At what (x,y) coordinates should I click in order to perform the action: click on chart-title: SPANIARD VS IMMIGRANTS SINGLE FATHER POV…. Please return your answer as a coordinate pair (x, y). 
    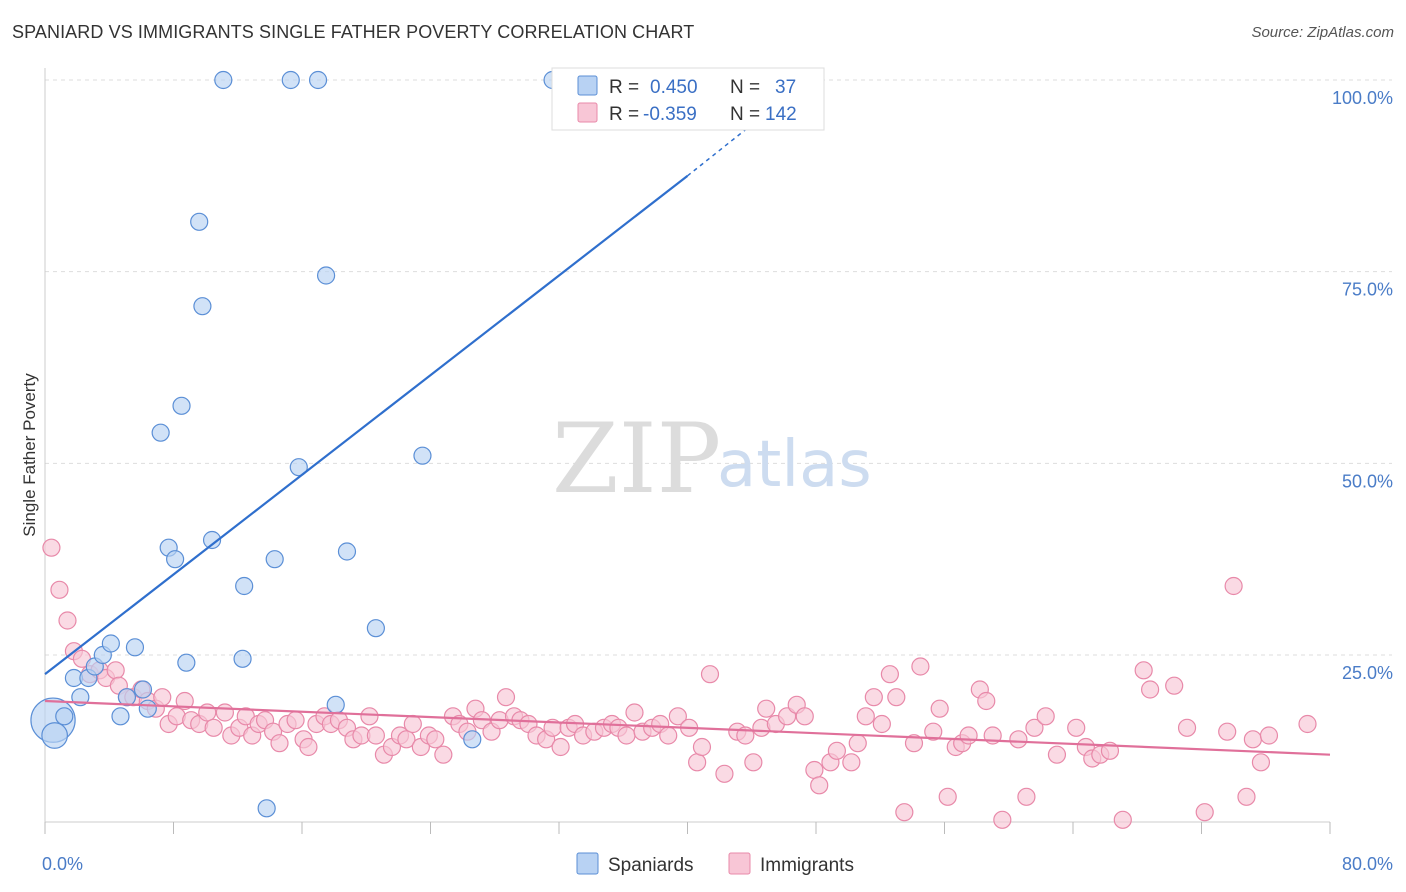
    Looking at the image, I should click on (353, 32).